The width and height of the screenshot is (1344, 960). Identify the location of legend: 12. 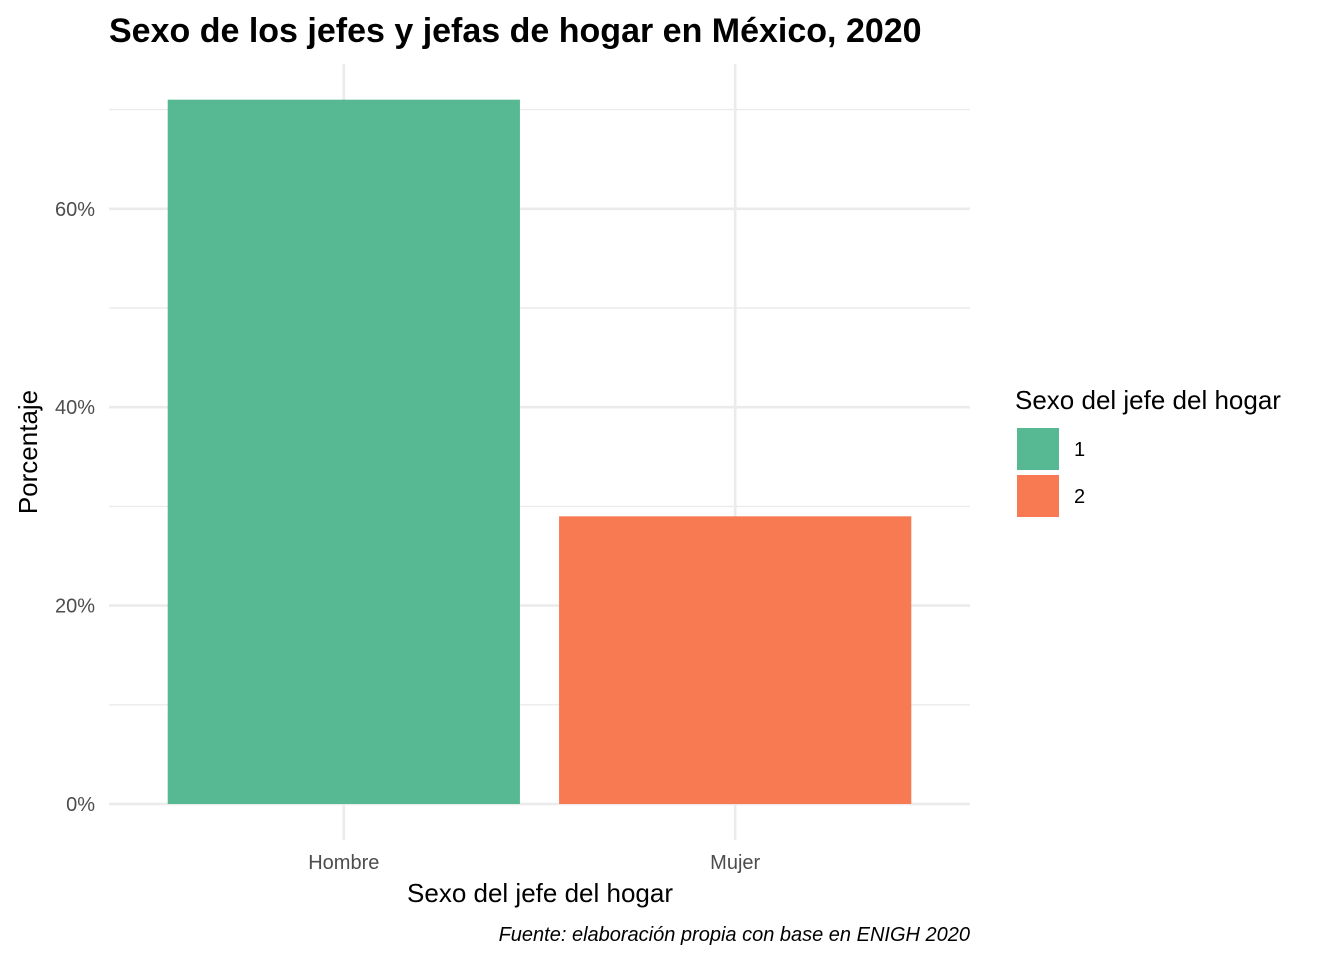
(1051, 472).